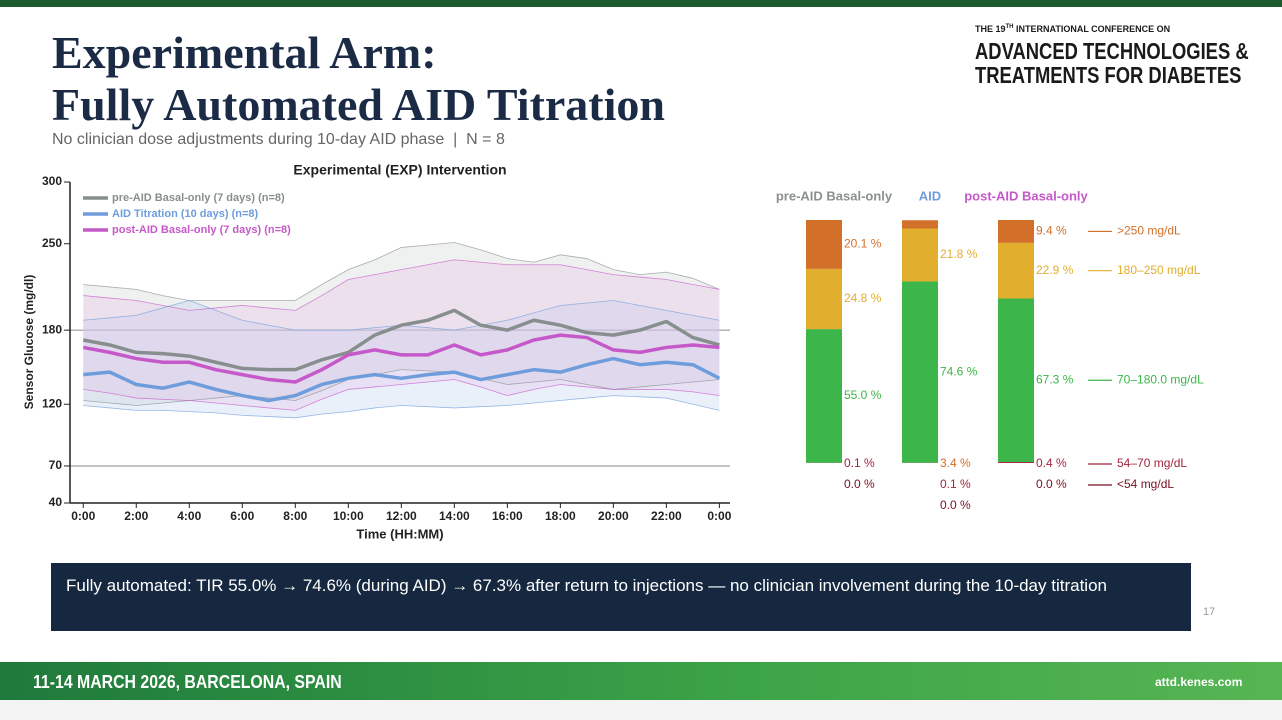  Describe the element at coordinates (399, 170) in the screenshot. I see `chart-title: Experimental (EXP) Intervention` at that location.